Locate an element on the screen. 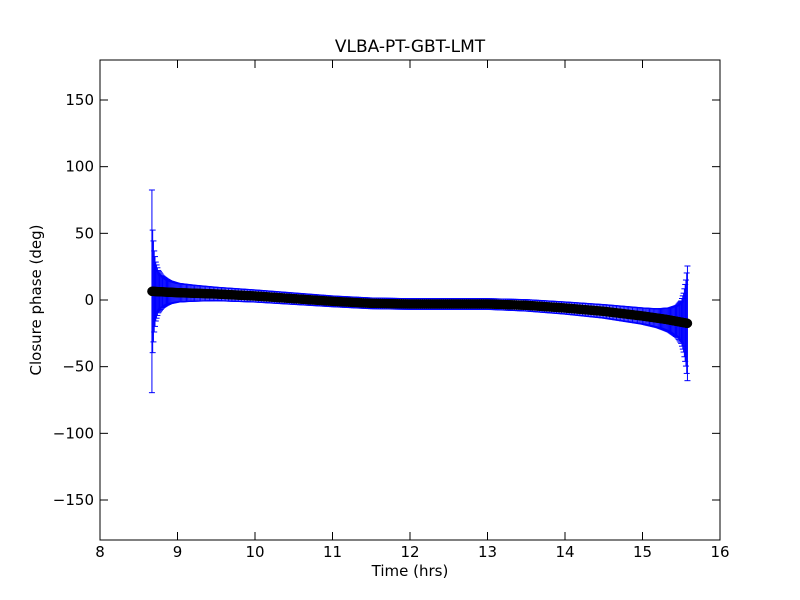 This screenshot has height=600, width=800. marker-series is located at coordinates (420, 307).